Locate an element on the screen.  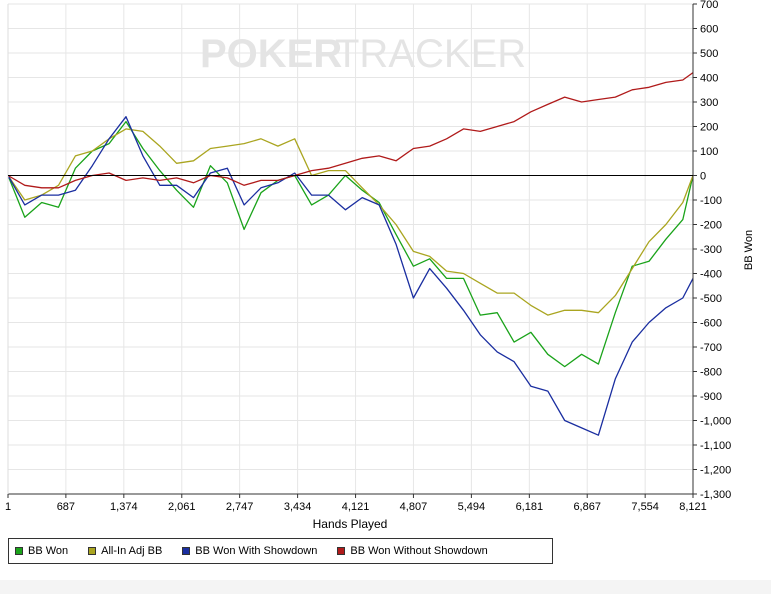
y-tick-label: -400 is located at coordinates (711, 275).